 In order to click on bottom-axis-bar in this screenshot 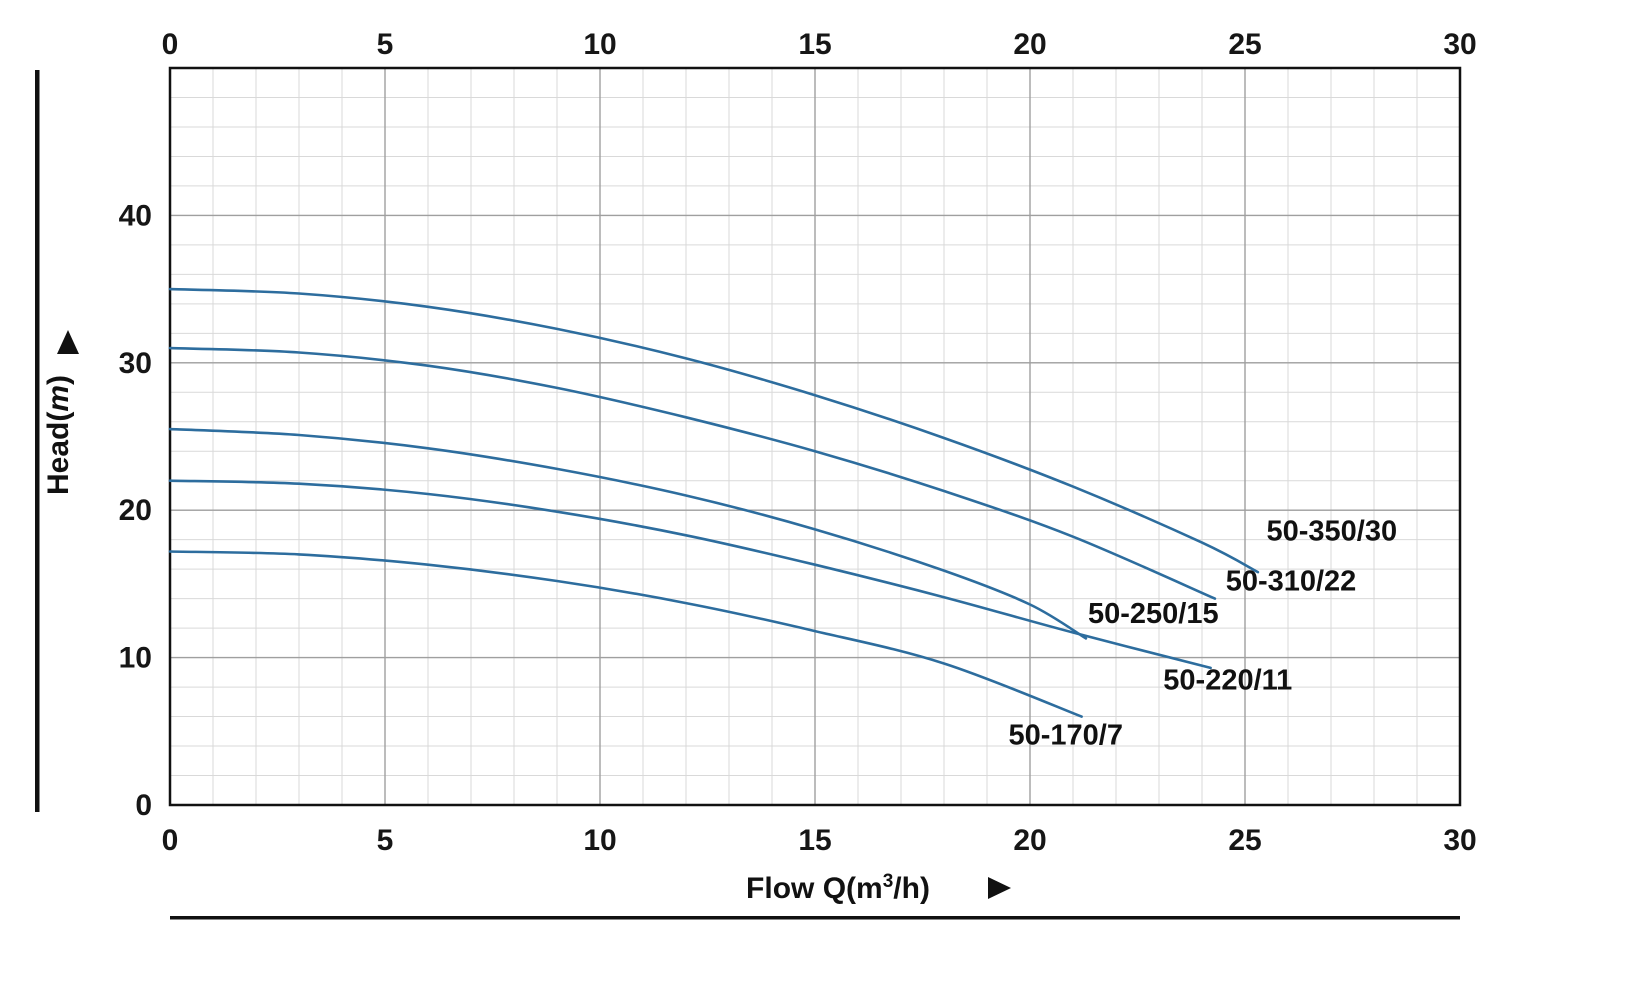, I will do `click(815, 918)`.